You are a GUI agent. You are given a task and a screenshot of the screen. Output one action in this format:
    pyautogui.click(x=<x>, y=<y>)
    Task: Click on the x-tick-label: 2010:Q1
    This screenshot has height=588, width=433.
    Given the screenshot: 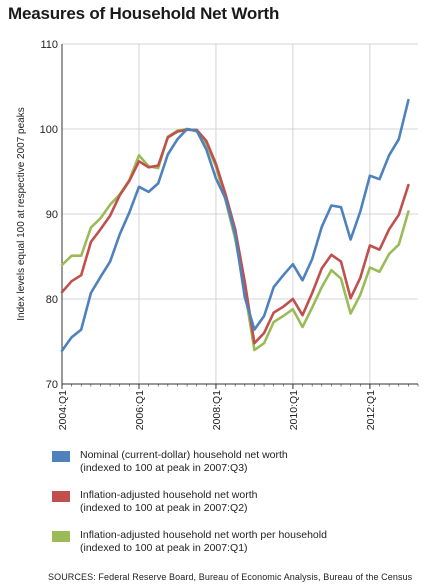 What is the action you would take?
    pyautogui.click(x=294, y=410)
    